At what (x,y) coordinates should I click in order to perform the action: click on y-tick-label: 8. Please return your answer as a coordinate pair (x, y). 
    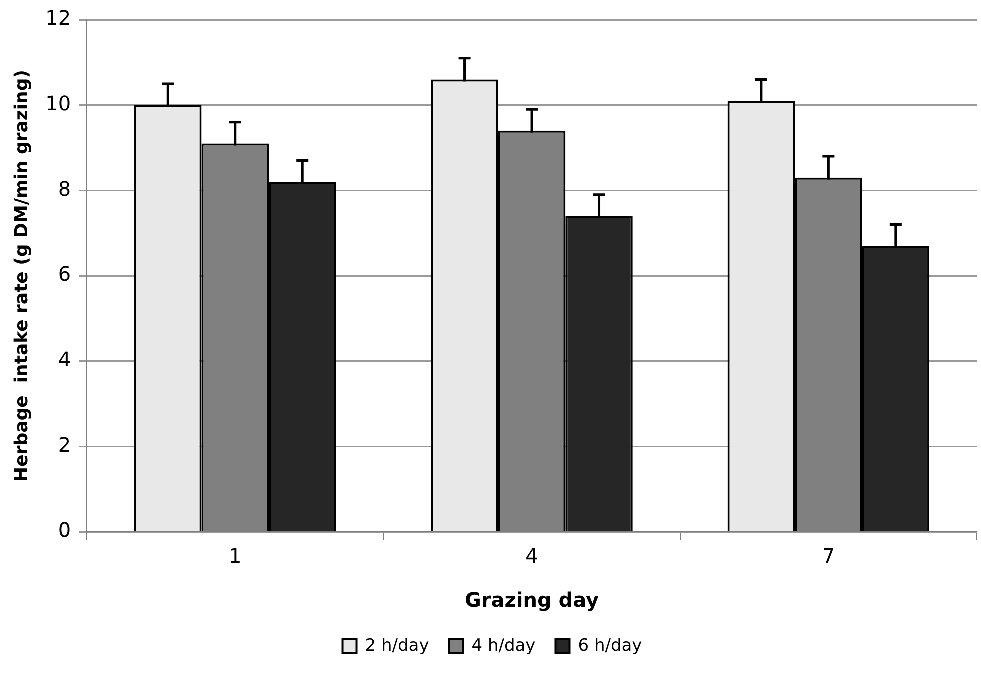
    Looking at the image, I should click on (65, 188).